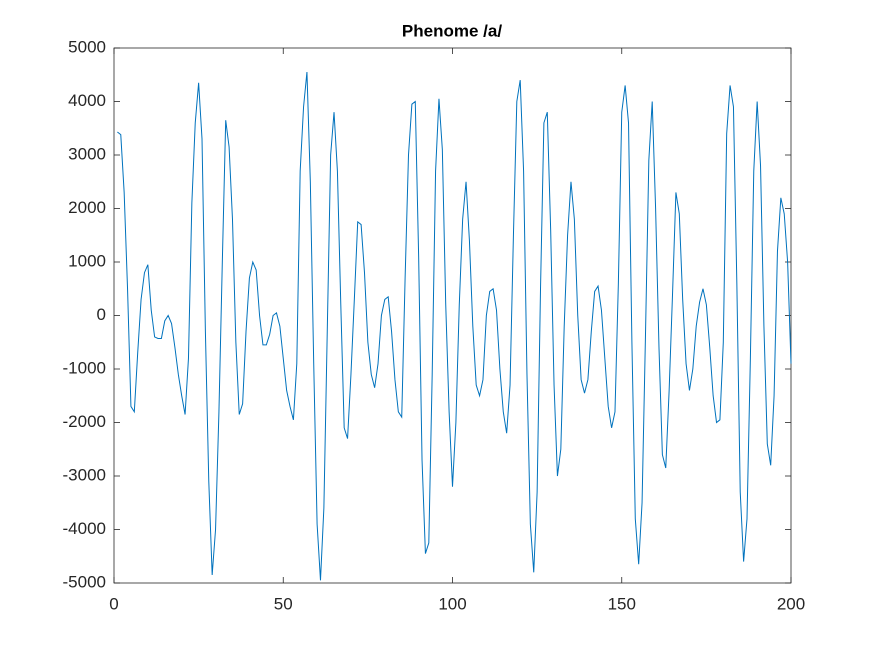  I want to click on y-tick-label: 2000, so click(87, 207).